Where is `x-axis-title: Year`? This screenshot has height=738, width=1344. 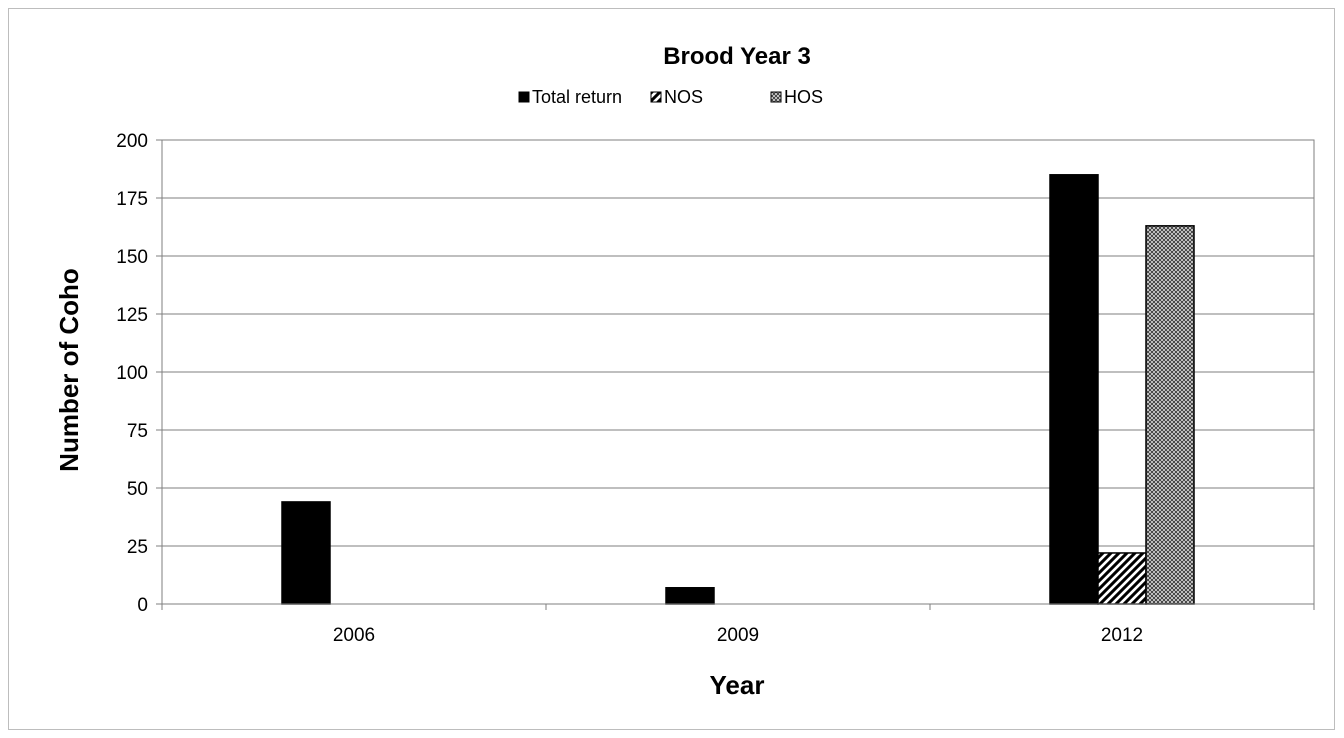
x-axis-title: Year is located at coordinates (737, 685).